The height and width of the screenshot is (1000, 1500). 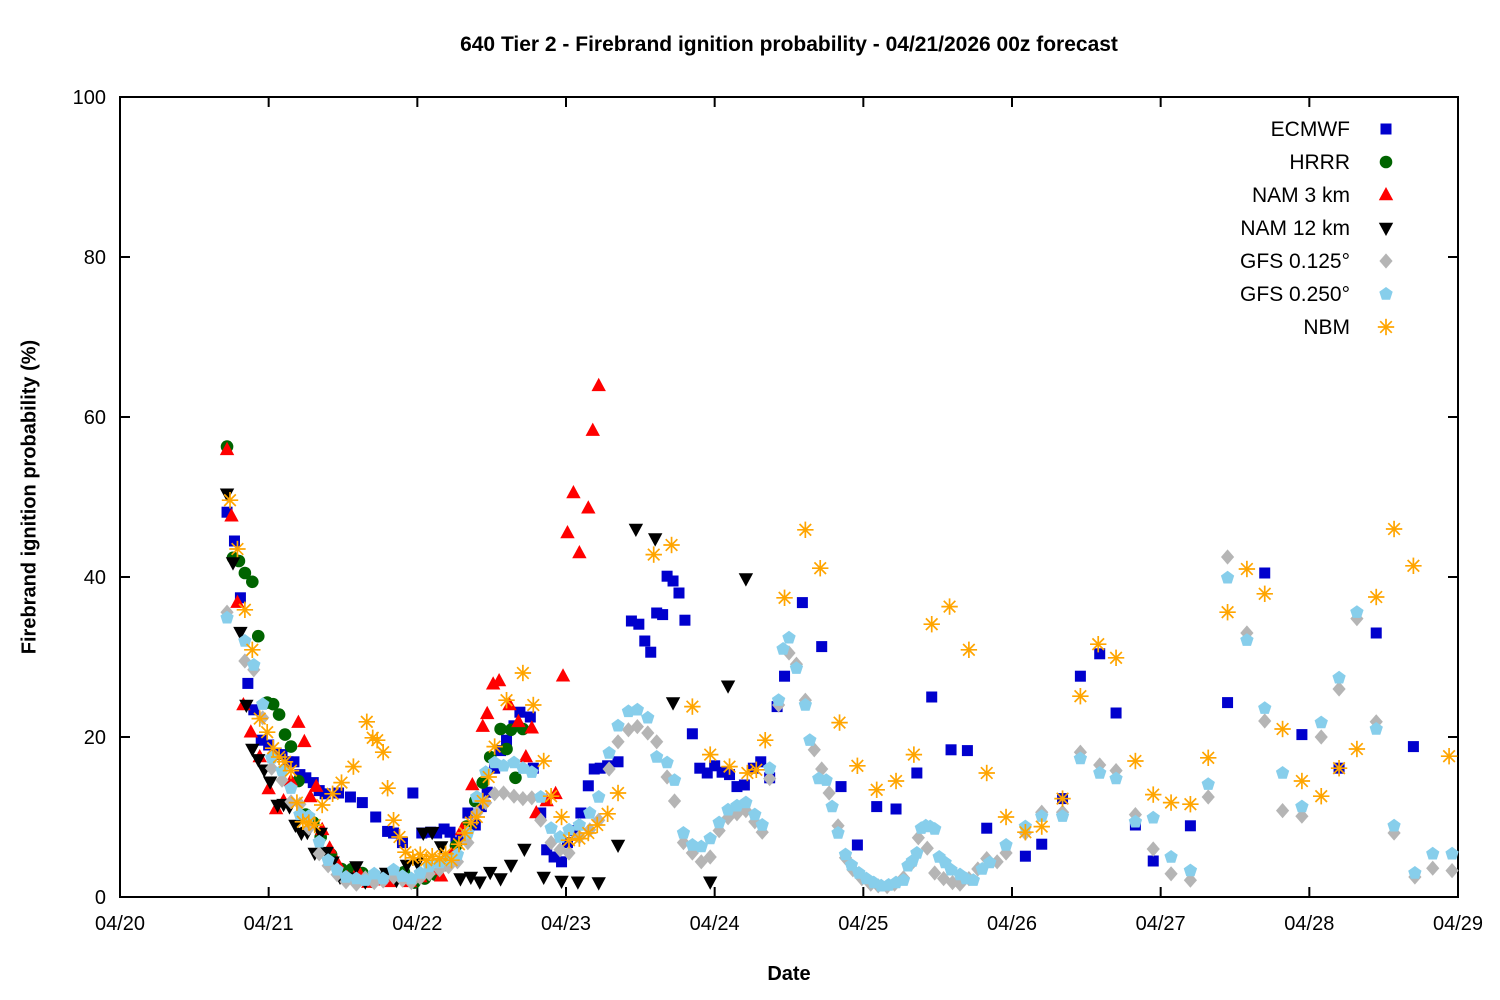 I want to click on legend-label: HRRR, so click(x=1319, y=162).